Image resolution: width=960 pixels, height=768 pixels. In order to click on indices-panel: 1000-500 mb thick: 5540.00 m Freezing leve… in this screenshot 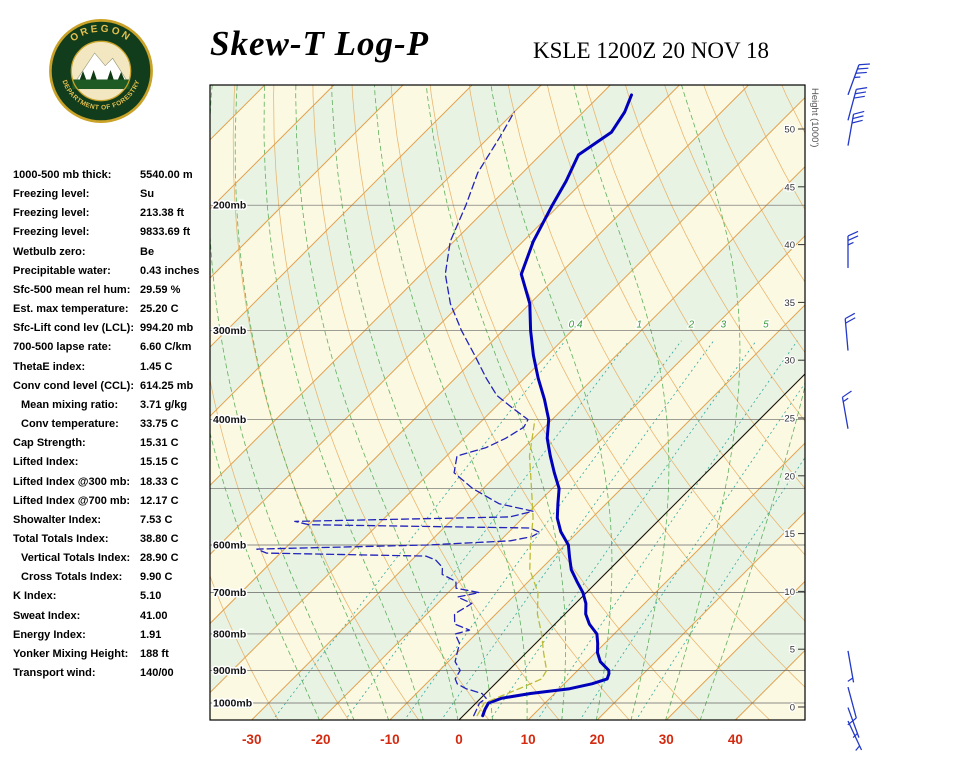, I will do `click(115, 424)`.